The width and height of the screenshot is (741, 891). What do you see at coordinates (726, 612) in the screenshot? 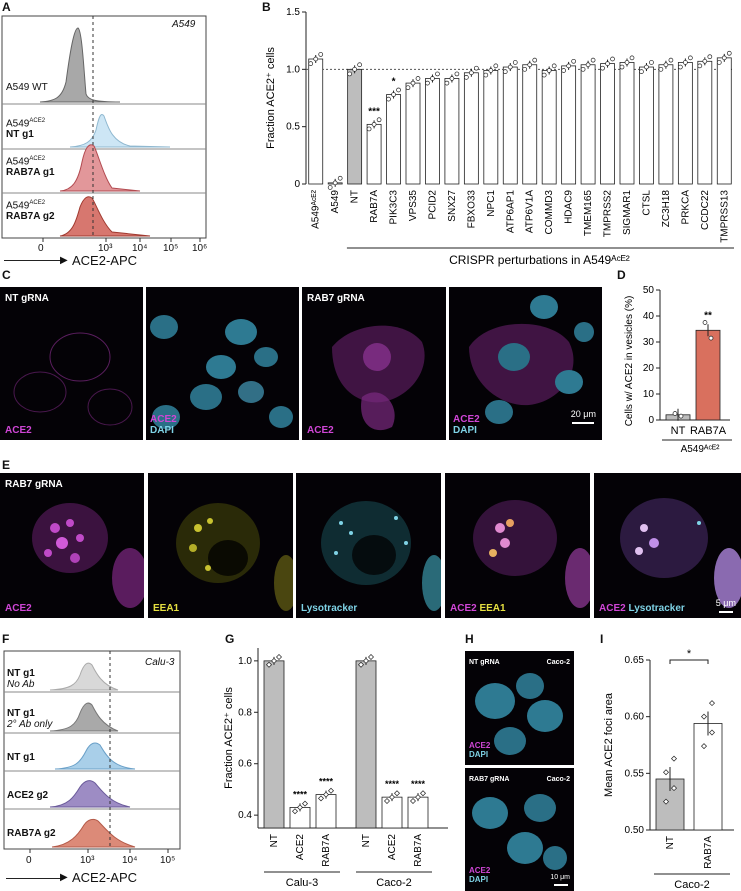
I see `panel-e-scale-bar` at bounding box center [726, 612].